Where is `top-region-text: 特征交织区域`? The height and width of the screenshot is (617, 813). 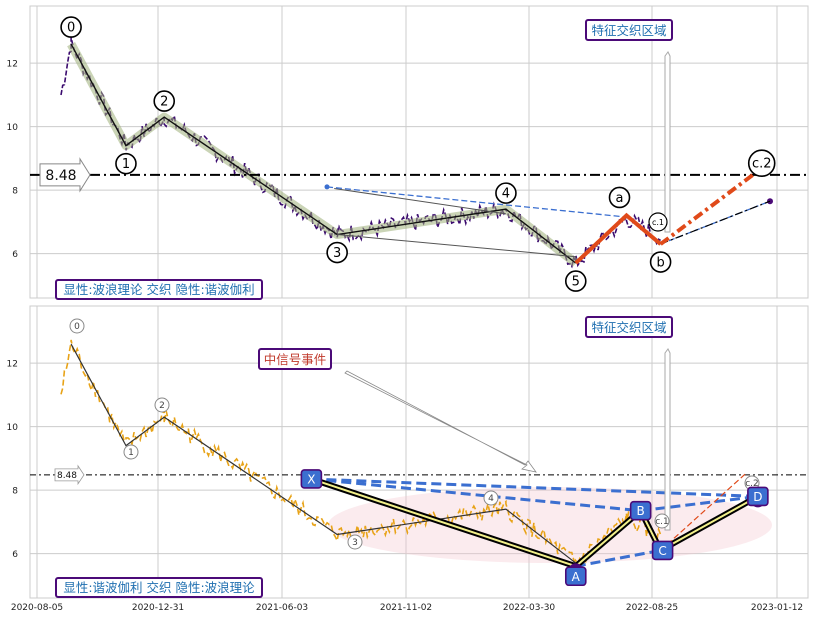
top-region-text: 特征交织区域 is located at coordinates (628, 30).